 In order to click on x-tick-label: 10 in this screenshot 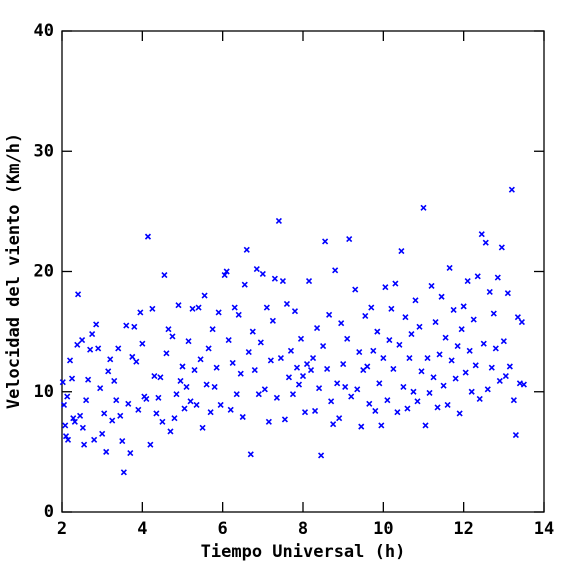, I will do `click(383, 529)`.